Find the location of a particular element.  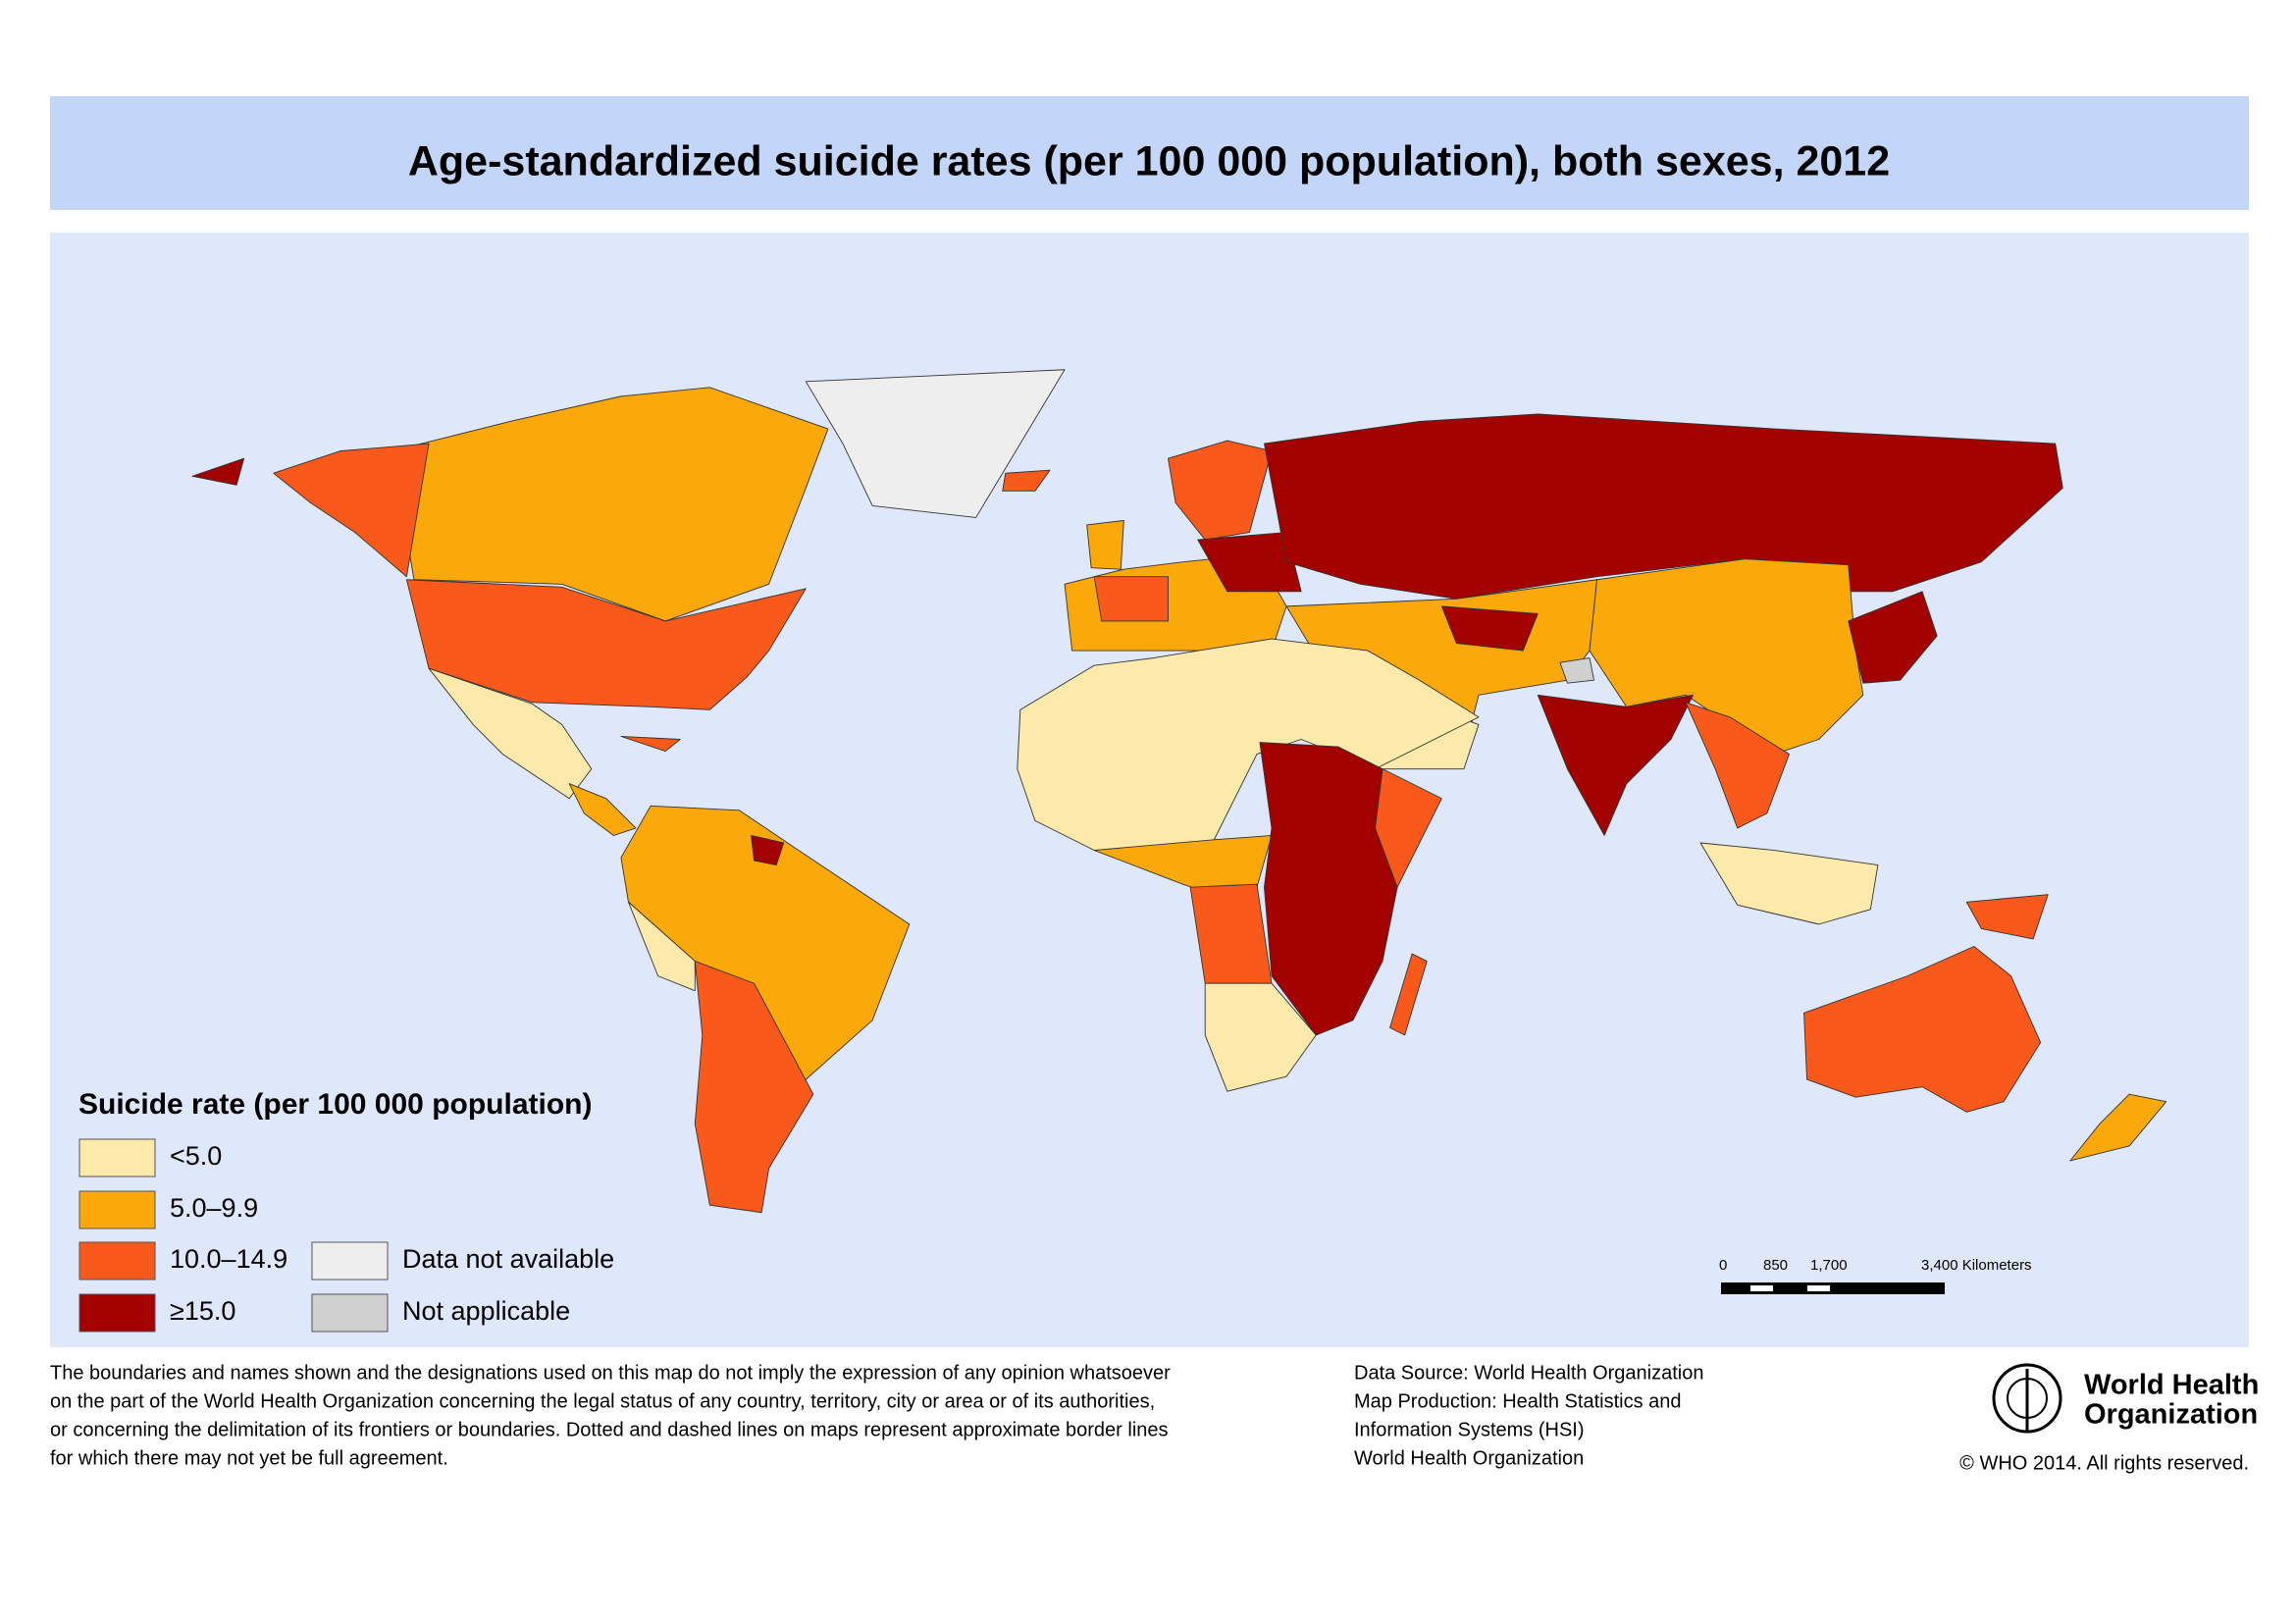

legend-label: Not applicable is located at coordinates (486, 1311).